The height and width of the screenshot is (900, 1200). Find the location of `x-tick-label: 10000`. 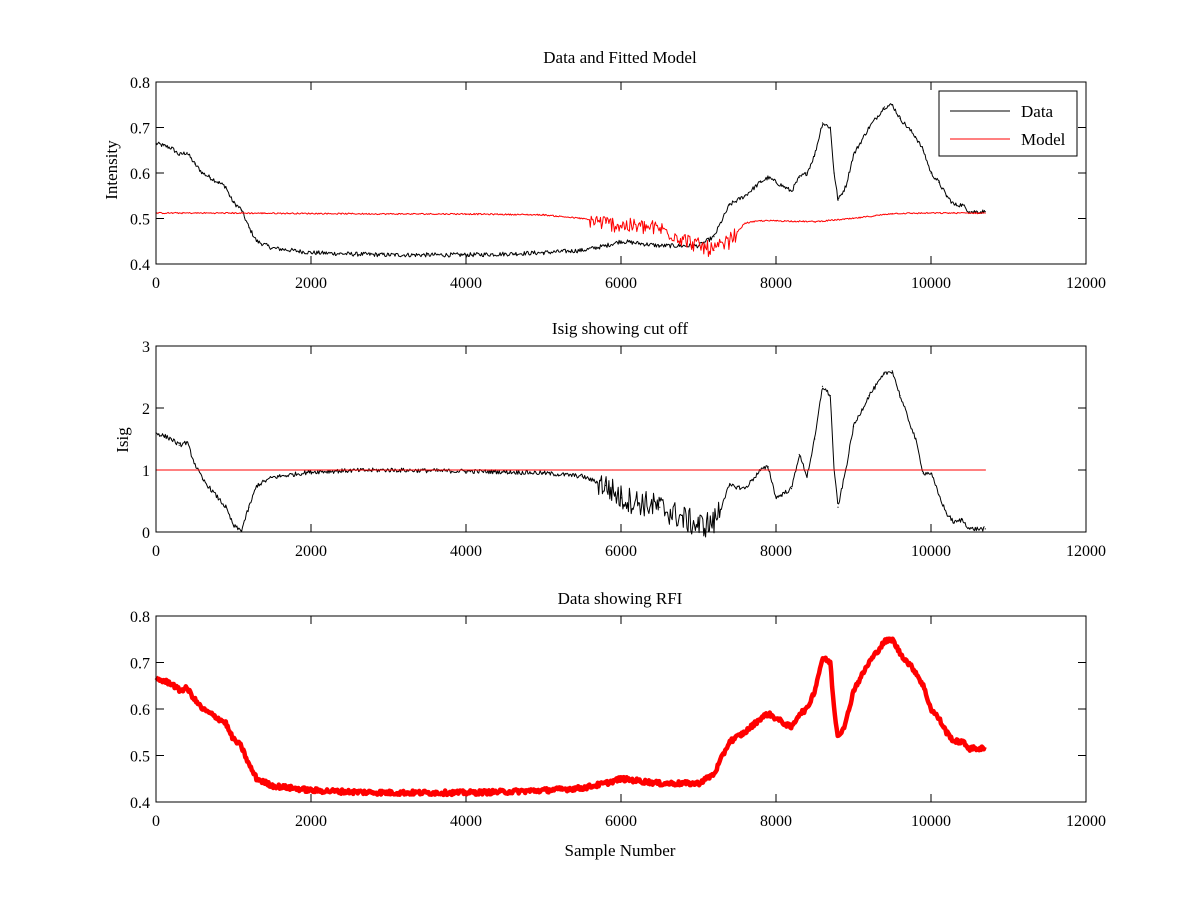

x-tick-label: 10000 is located at coordinates (931, 283).